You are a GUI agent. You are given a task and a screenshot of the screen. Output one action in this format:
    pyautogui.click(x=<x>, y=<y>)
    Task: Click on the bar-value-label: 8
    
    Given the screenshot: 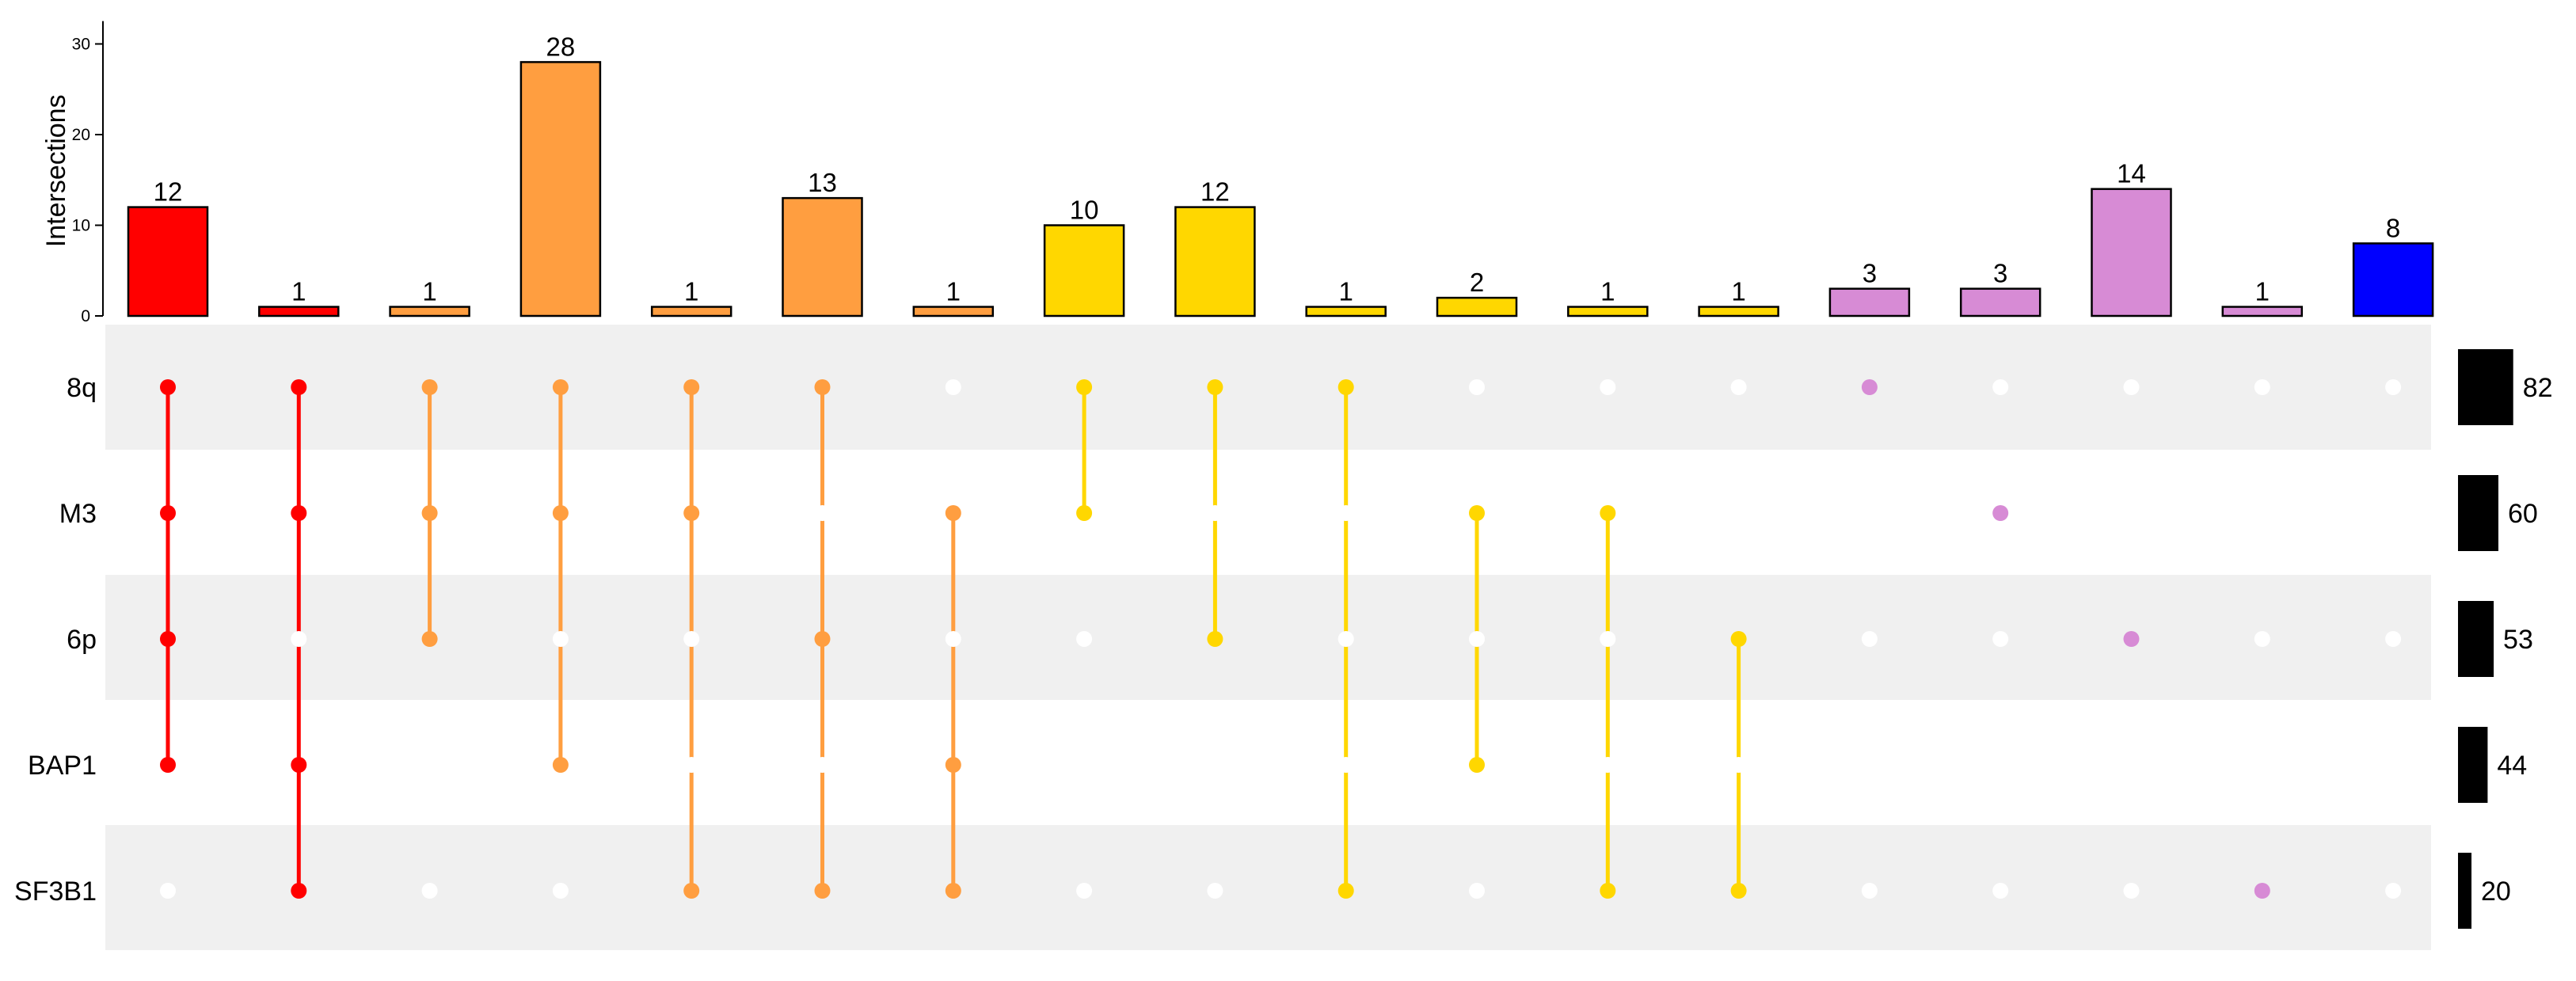 What is the action you would take?
    pyautogui.click(x=2393, y=228)
    